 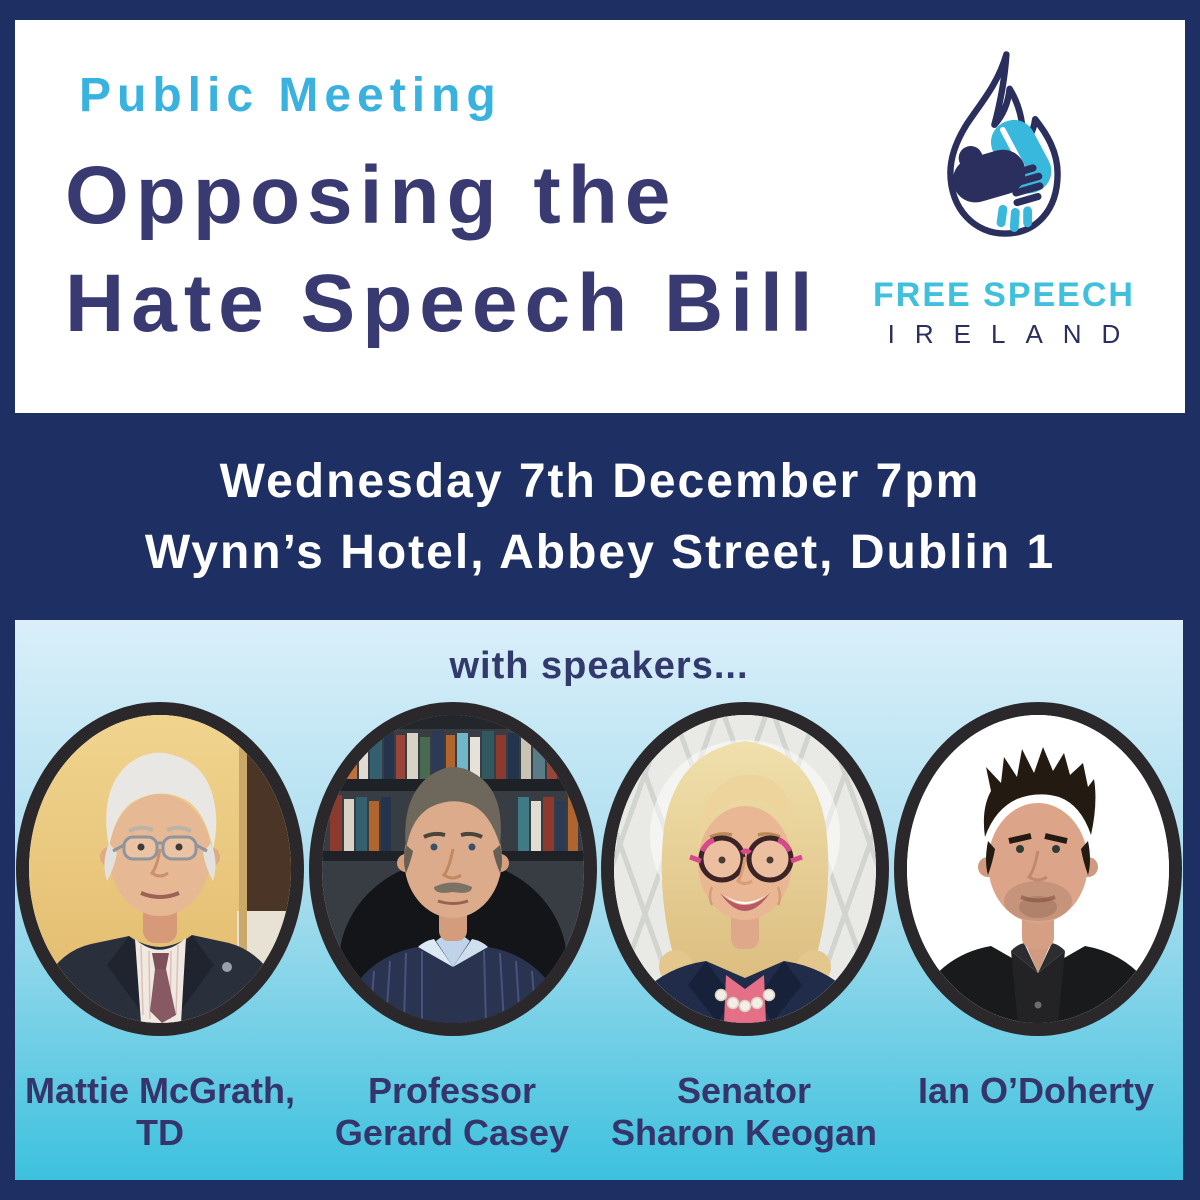 I want to click on logo-fingertips, so click(x=1014, y=218).